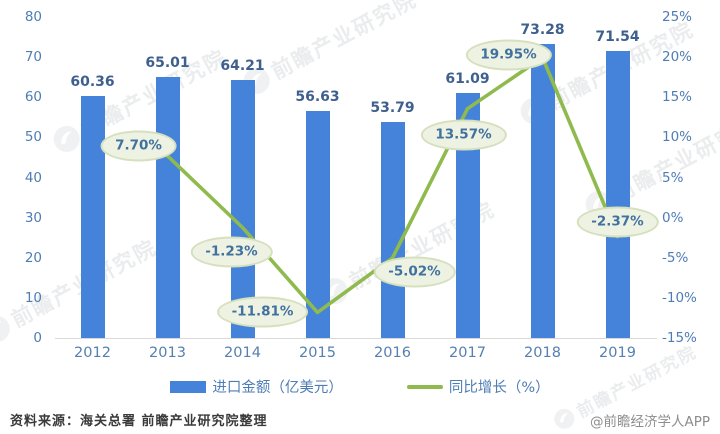 This screenshot has width=720, height=434. What do you see at coordinates (463, 135) in the screenshot?
I see `growth-point-label: 13.57%` at bounding box center [463, 135].